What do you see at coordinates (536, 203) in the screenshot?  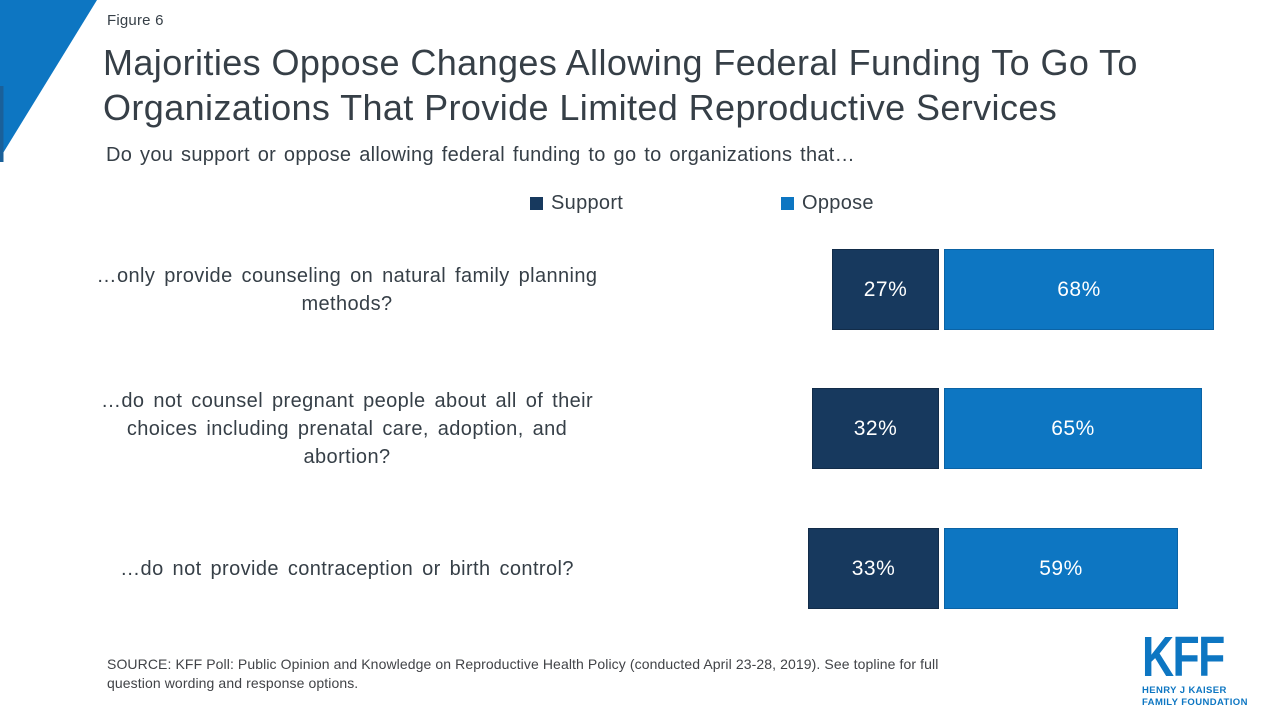 I see `support-swatch-icon` at bounding box center [536, 203].